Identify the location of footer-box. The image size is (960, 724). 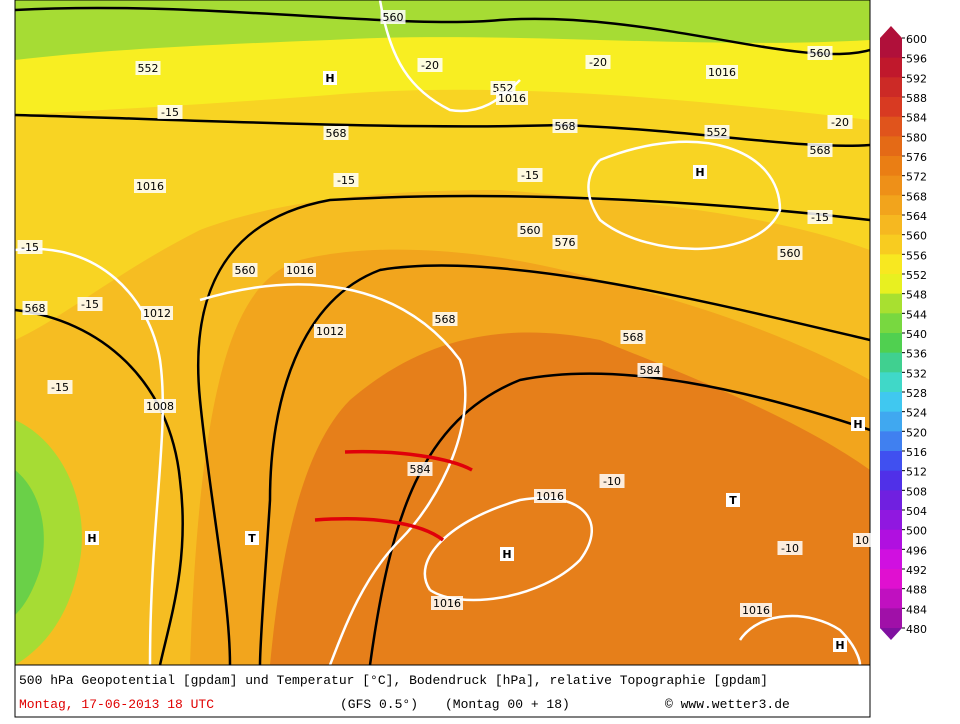
(442, 691).